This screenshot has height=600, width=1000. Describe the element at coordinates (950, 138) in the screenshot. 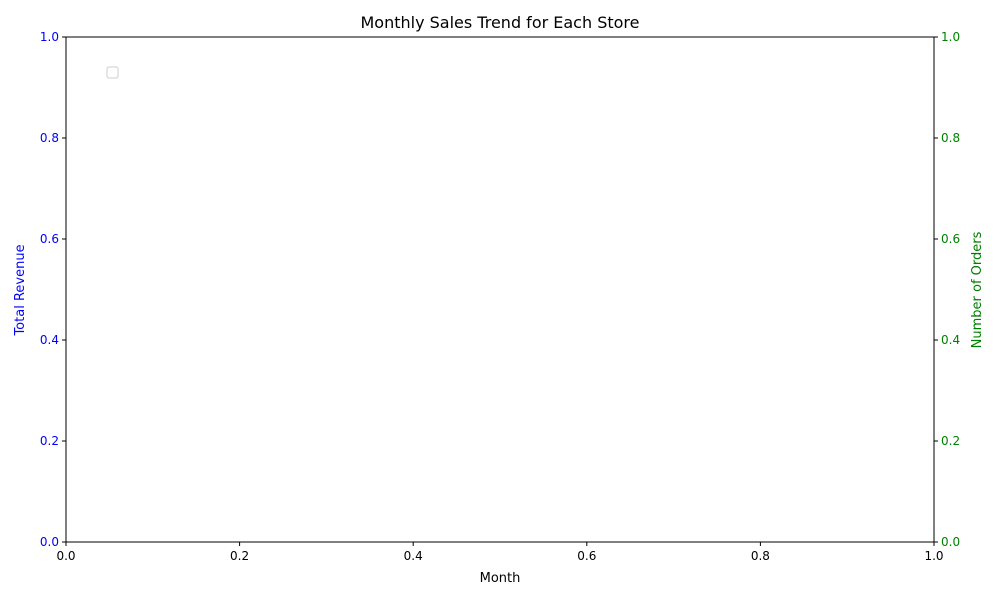

I see `y-right-tick-label: 0.8` at that location.